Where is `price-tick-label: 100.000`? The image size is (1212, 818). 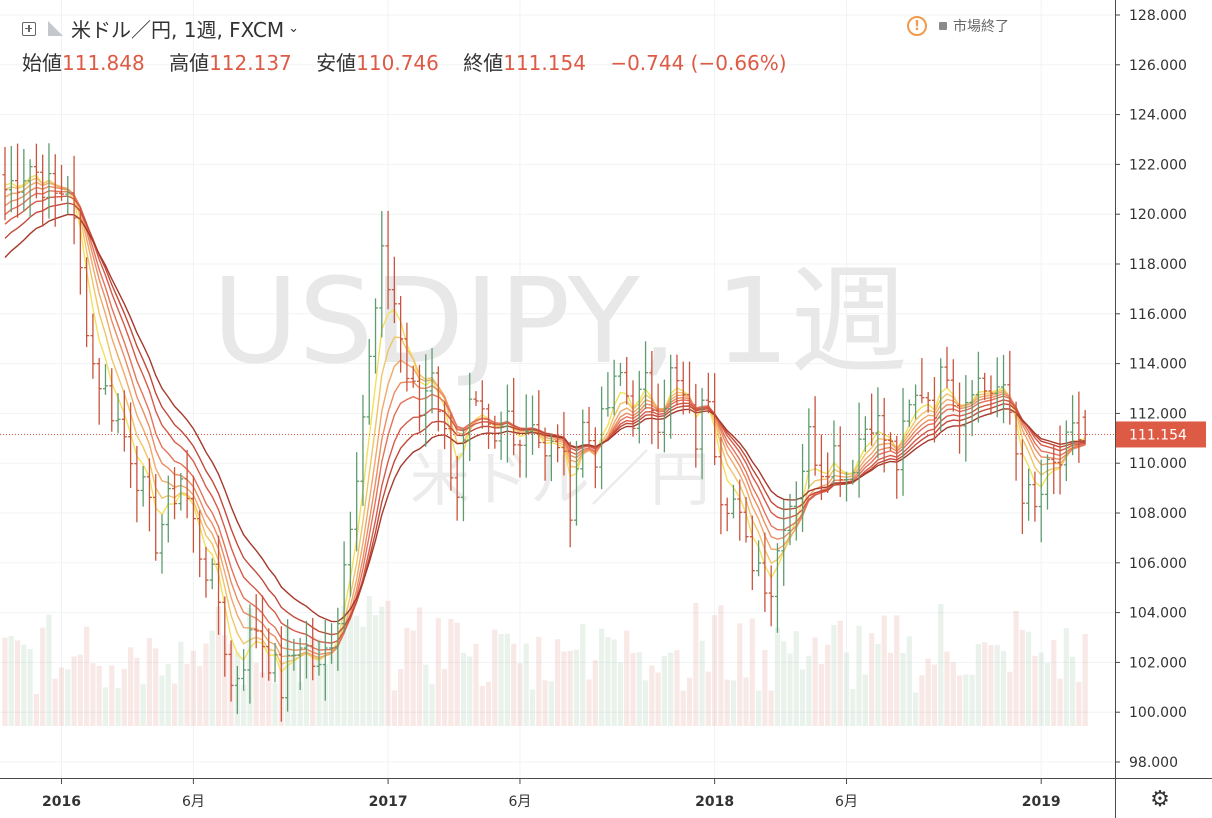
price-tick-label: 100.000 is located at coordinates (1158, 713).